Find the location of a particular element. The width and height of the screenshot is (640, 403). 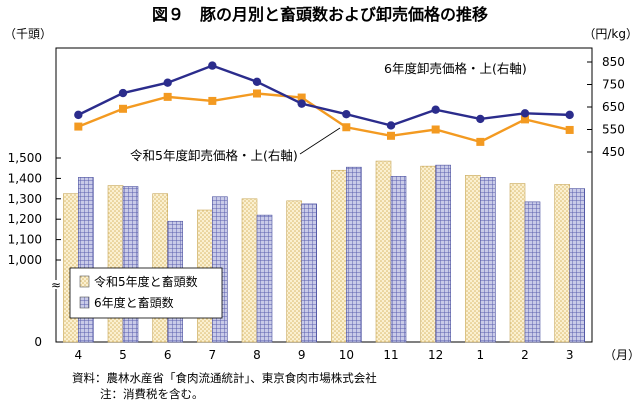

x-tick-label: 1 is located at coordinates (481, 355).